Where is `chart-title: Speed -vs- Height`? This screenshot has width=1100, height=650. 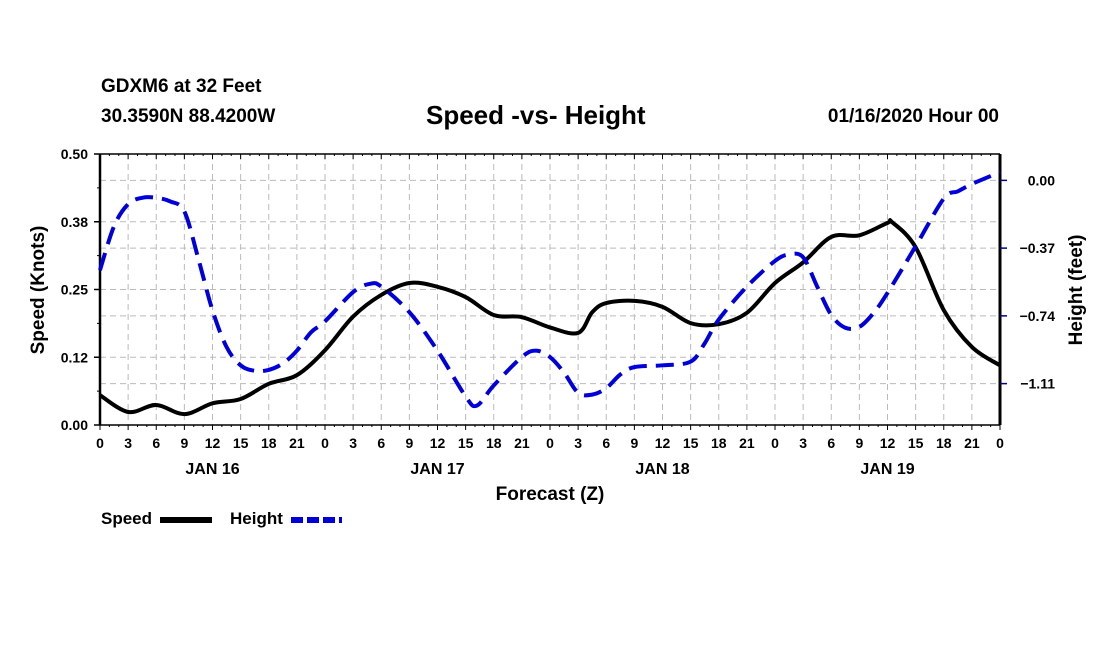
chart-title: Speed -vs- Height is located at coordinates (536, 115).